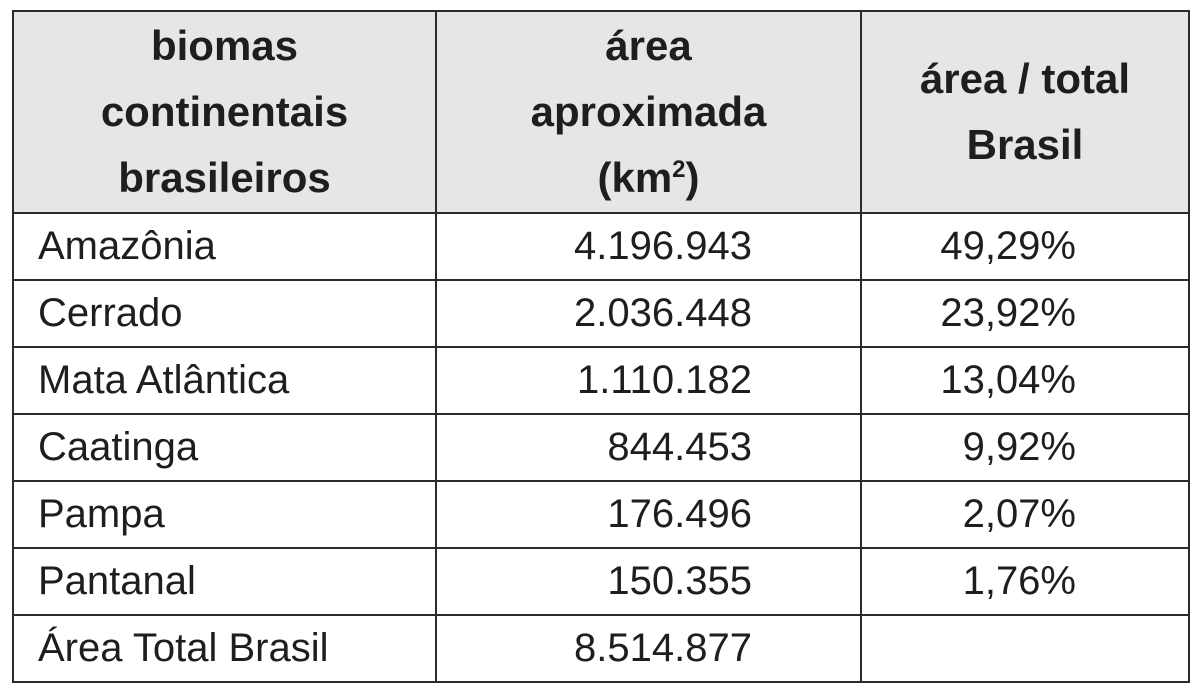 The width and height of the screenshot is (1200, 689). I want to click on table-row: Pampa 176.496 2,07%, so click(601, 514).